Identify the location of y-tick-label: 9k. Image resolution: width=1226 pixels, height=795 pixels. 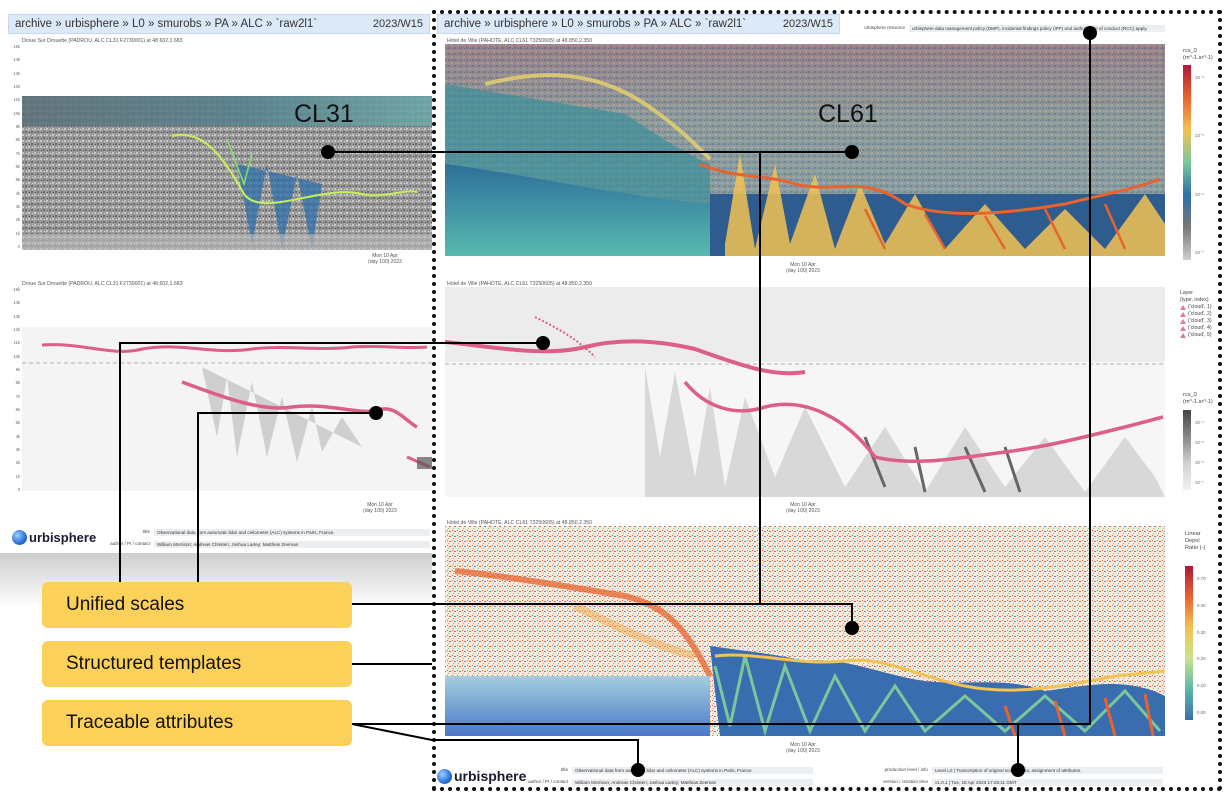
(17, 126).